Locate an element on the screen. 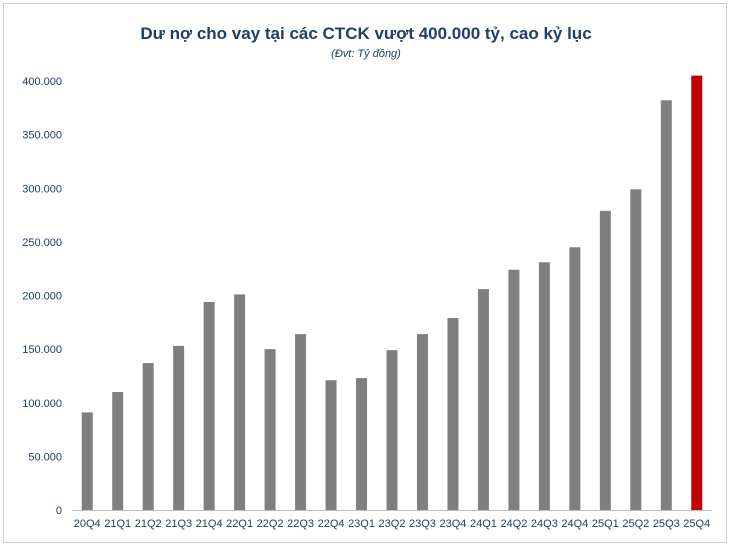 The image size is (732, 550). x-tick-label: 24Q2 is located at coordinates (513, 524).